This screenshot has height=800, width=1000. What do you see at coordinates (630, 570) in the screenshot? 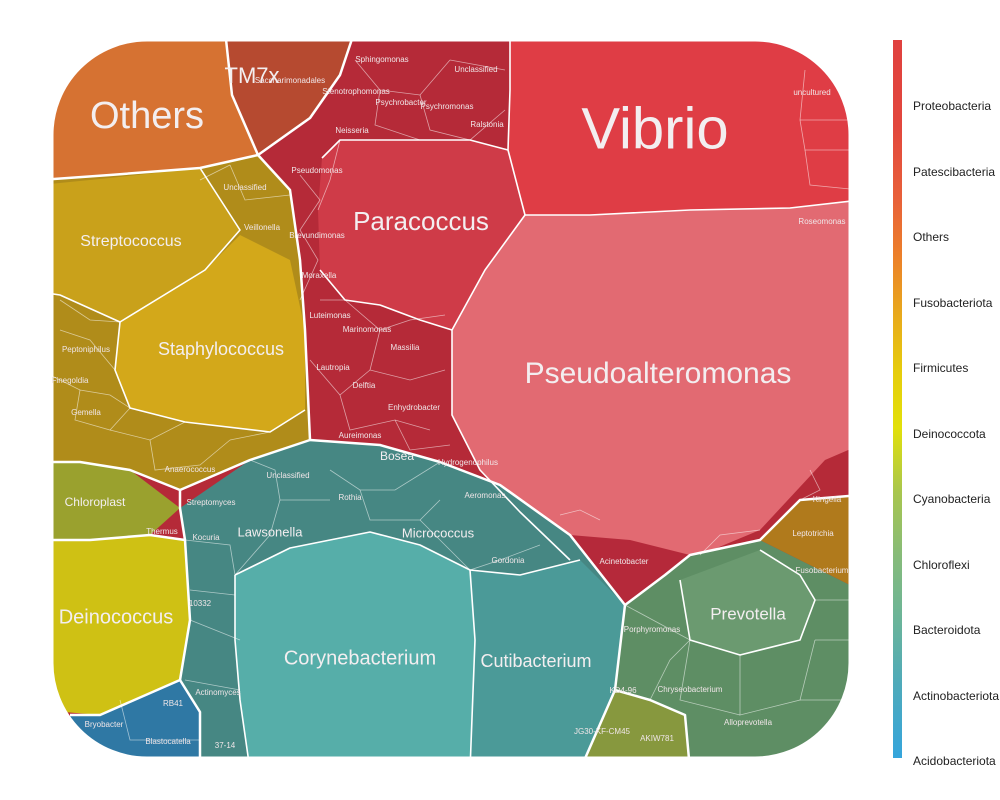
I see `cell-acinetobacter` at bounding box center [630, 570].